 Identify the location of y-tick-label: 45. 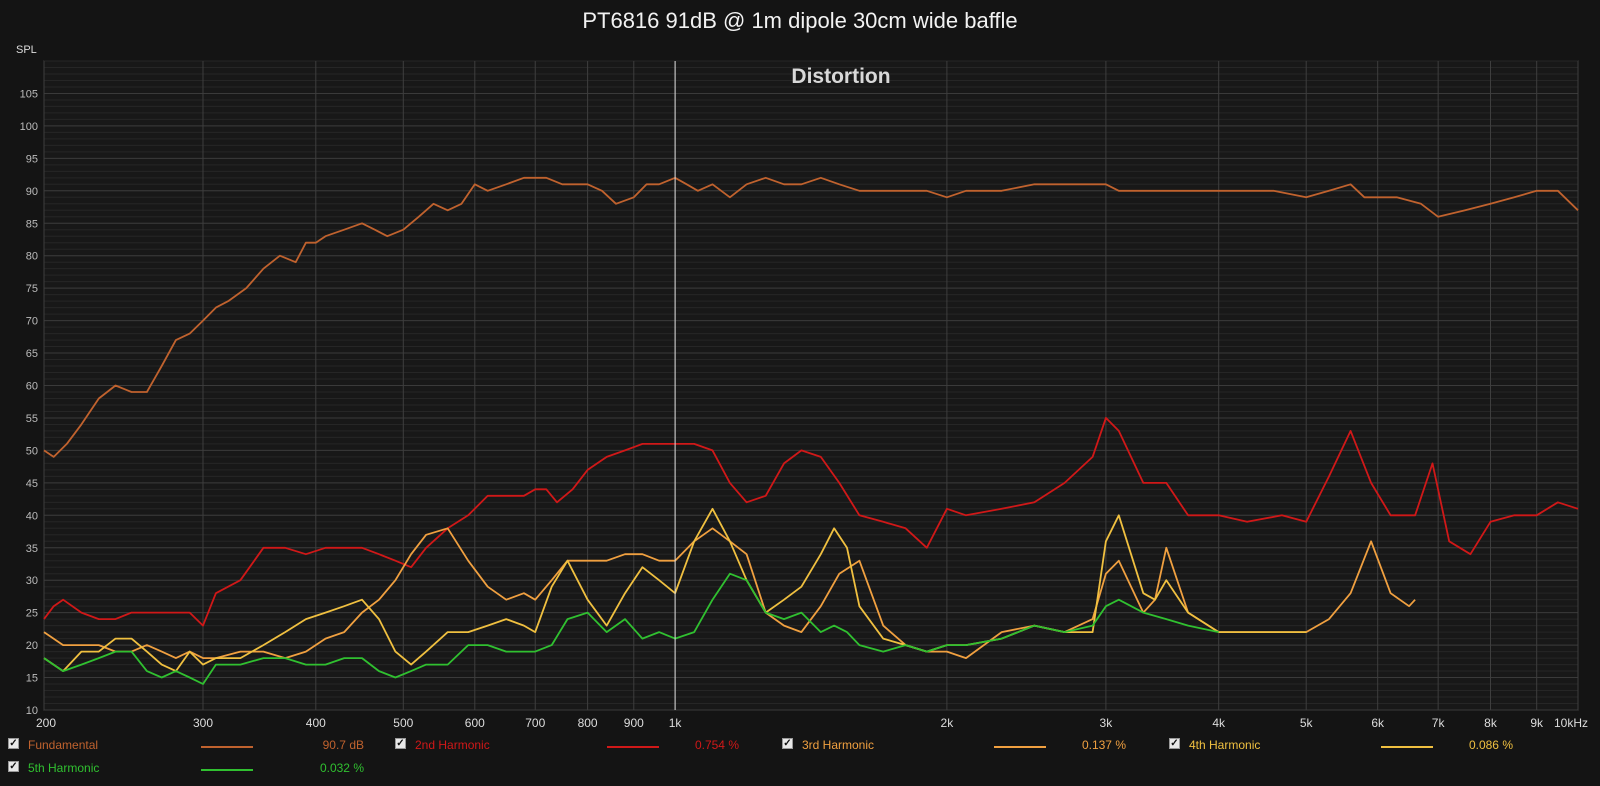
(32, 484).